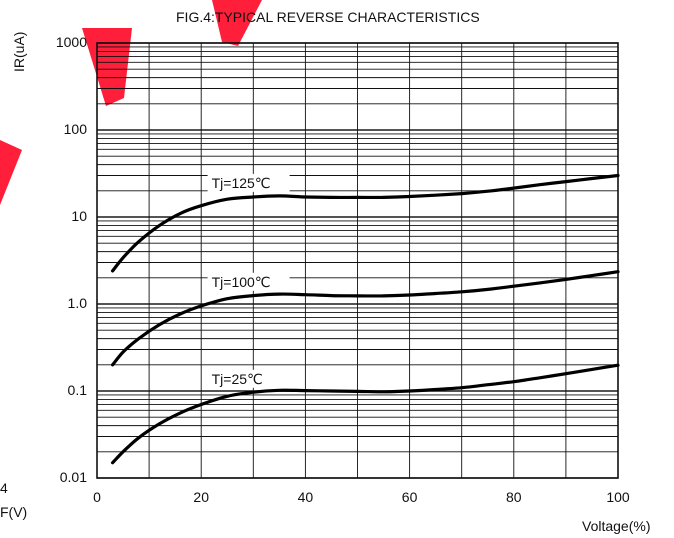  Describe the element at coordinates (71, 259) in the screenshot. I see `y-tick-labels: 0.01 0.1 1.0 10 100 1000` at that location.